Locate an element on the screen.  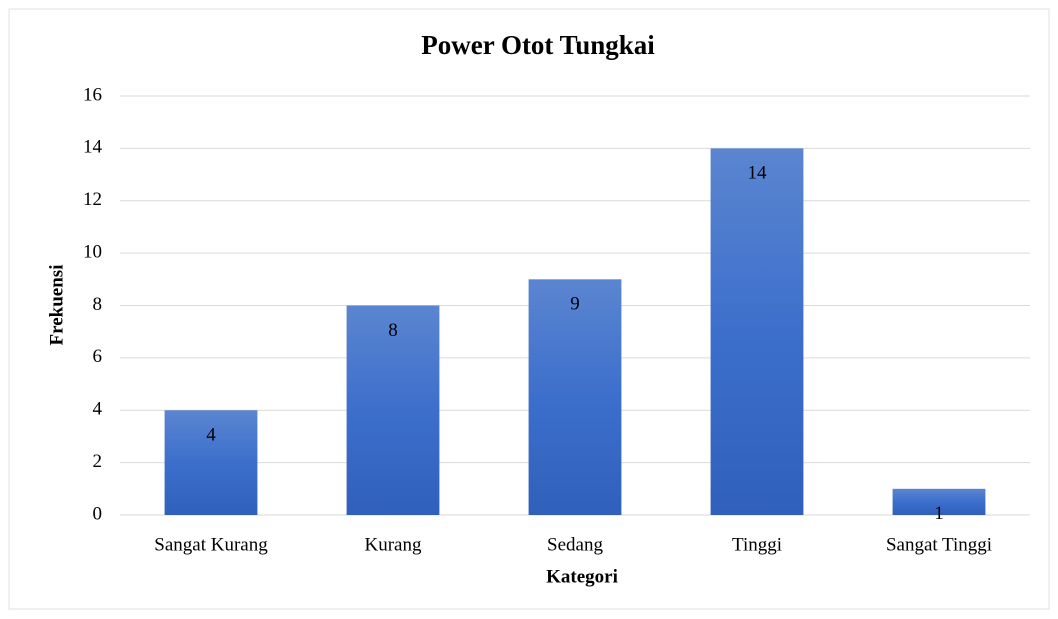
x-tick-label: Kurang is located at coordinates (393, 544).